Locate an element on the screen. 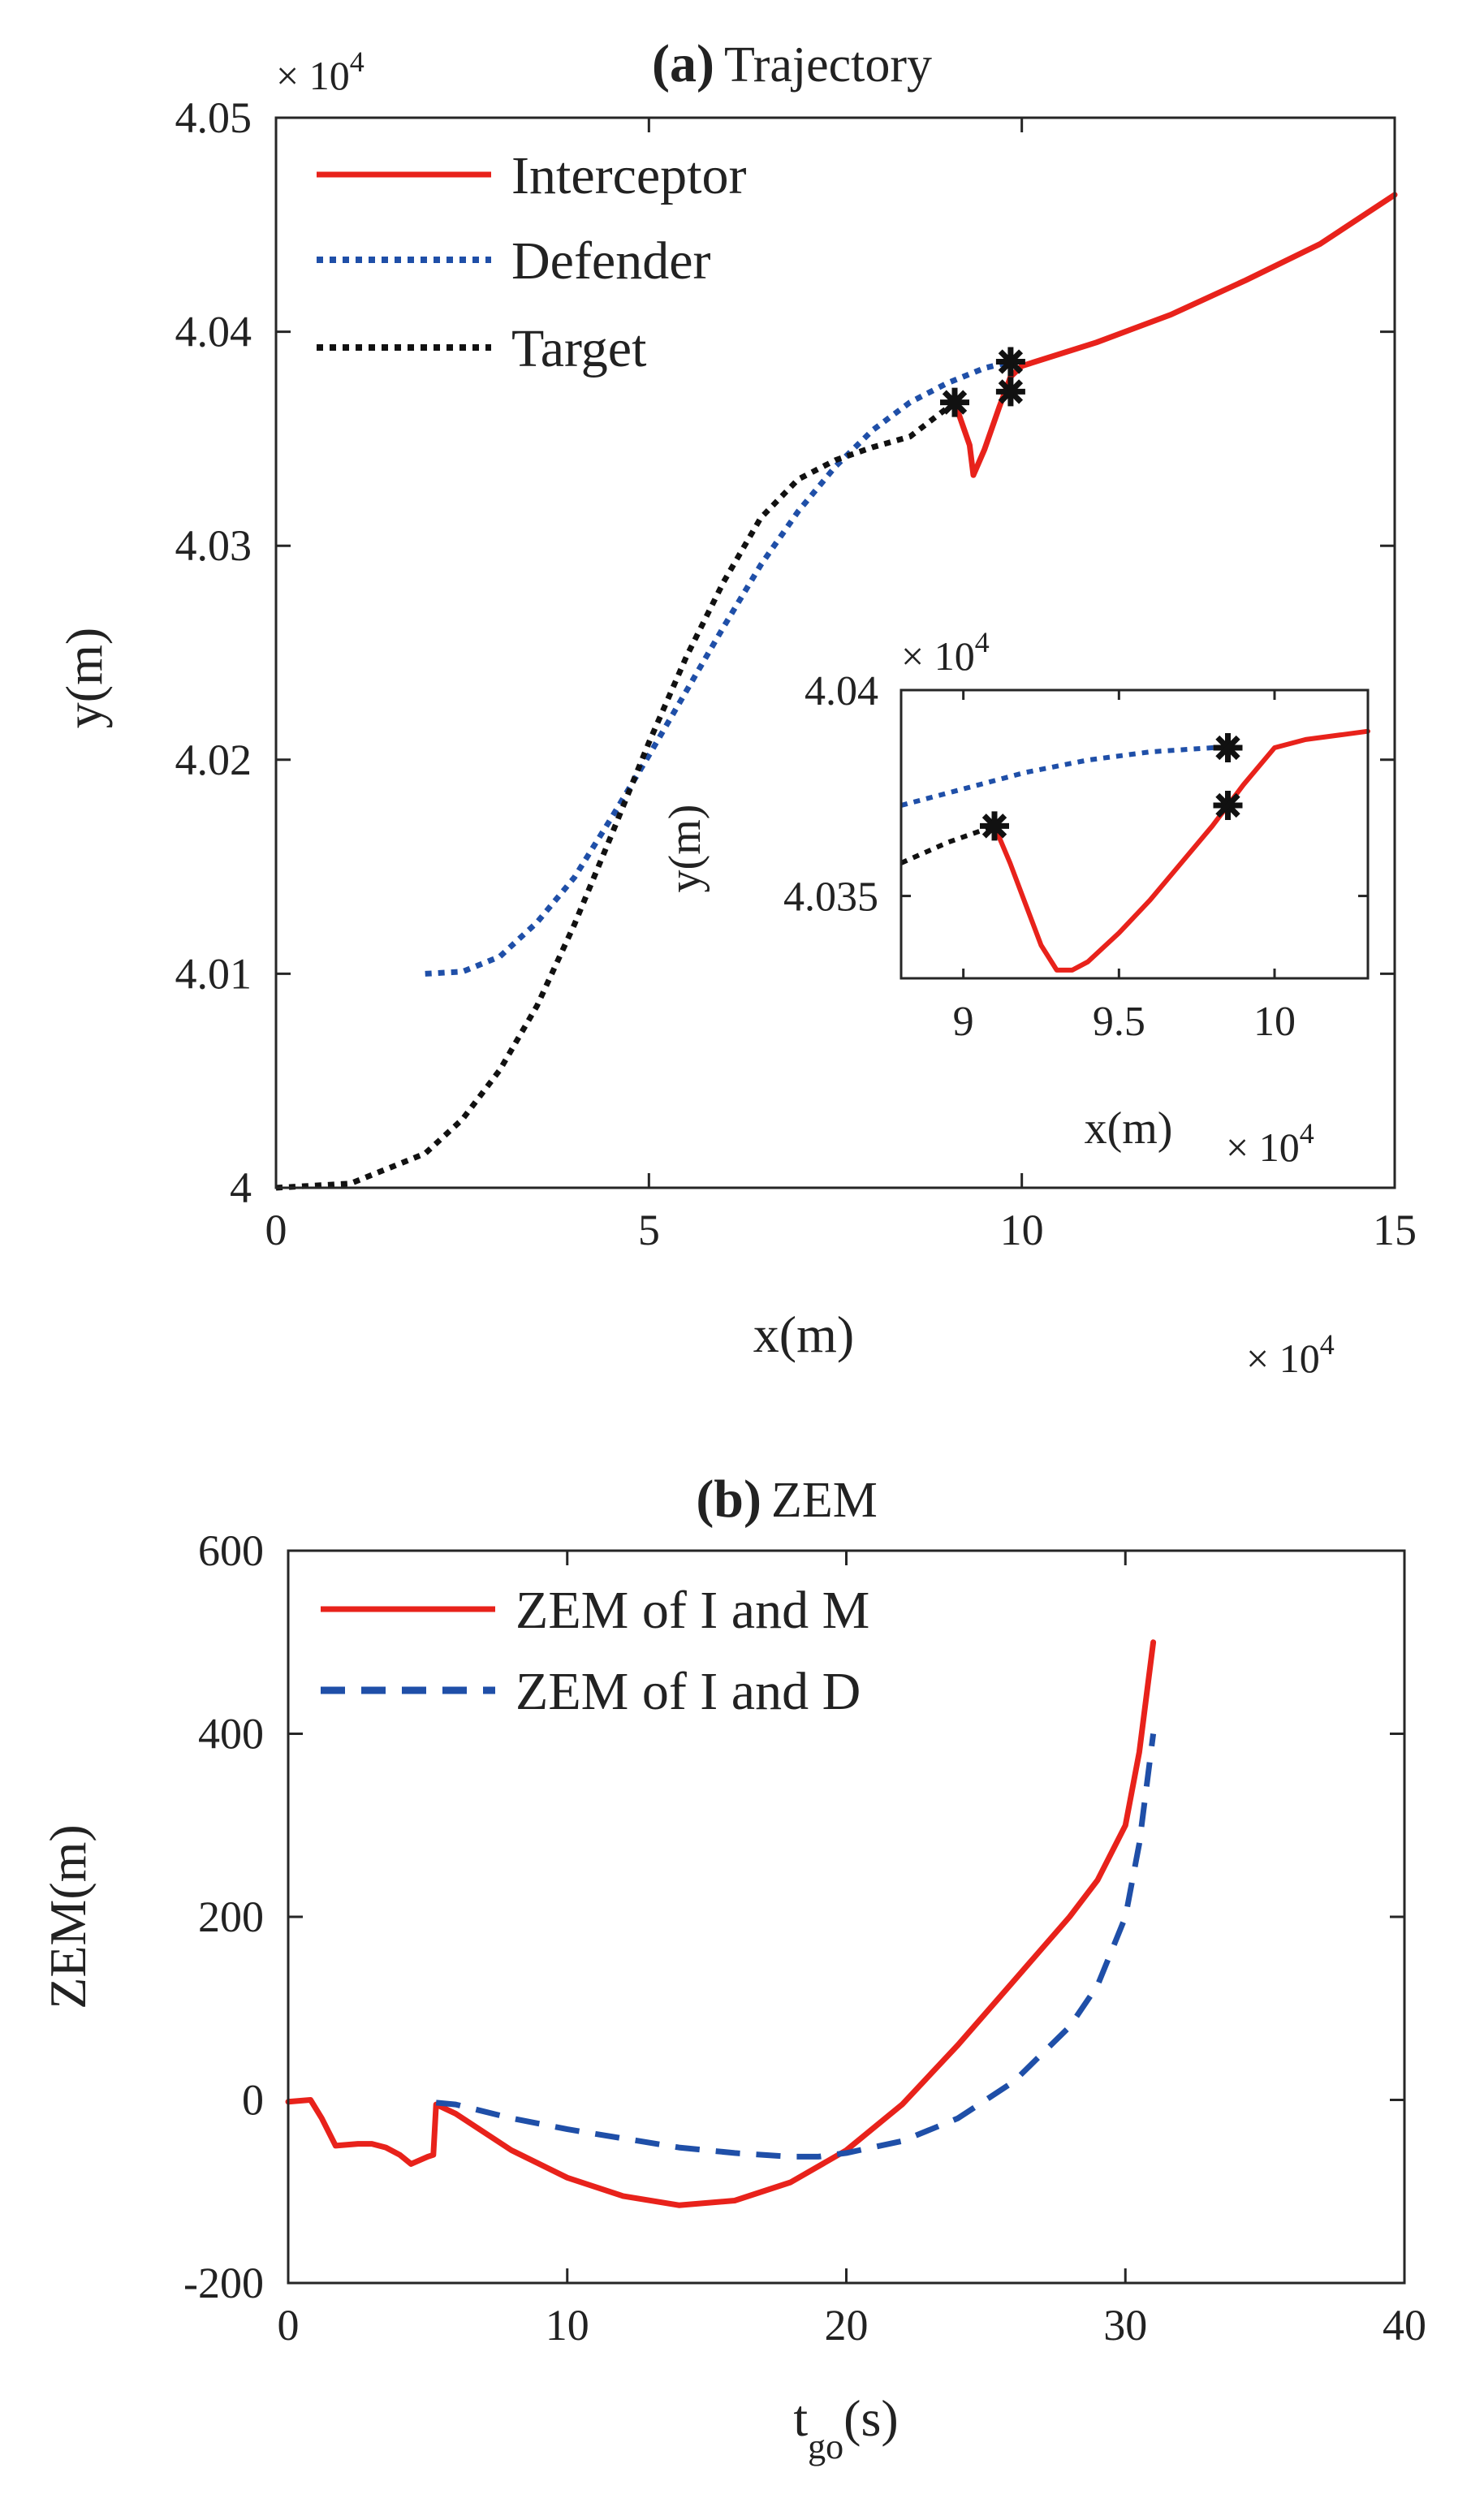 This screenshot has height=2516, width=1484. inset-series-target is located at coordinates (947, 844).